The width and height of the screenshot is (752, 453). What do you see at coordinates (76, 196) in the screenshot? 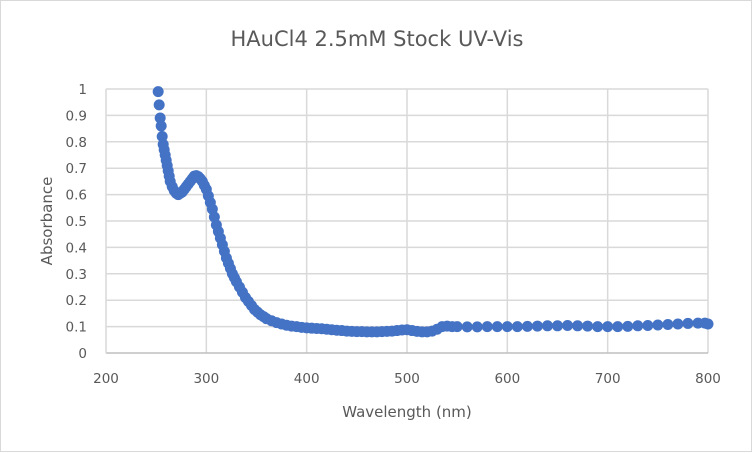
I see `y-tick-label: 0.6` at bounding box center [76, 196].